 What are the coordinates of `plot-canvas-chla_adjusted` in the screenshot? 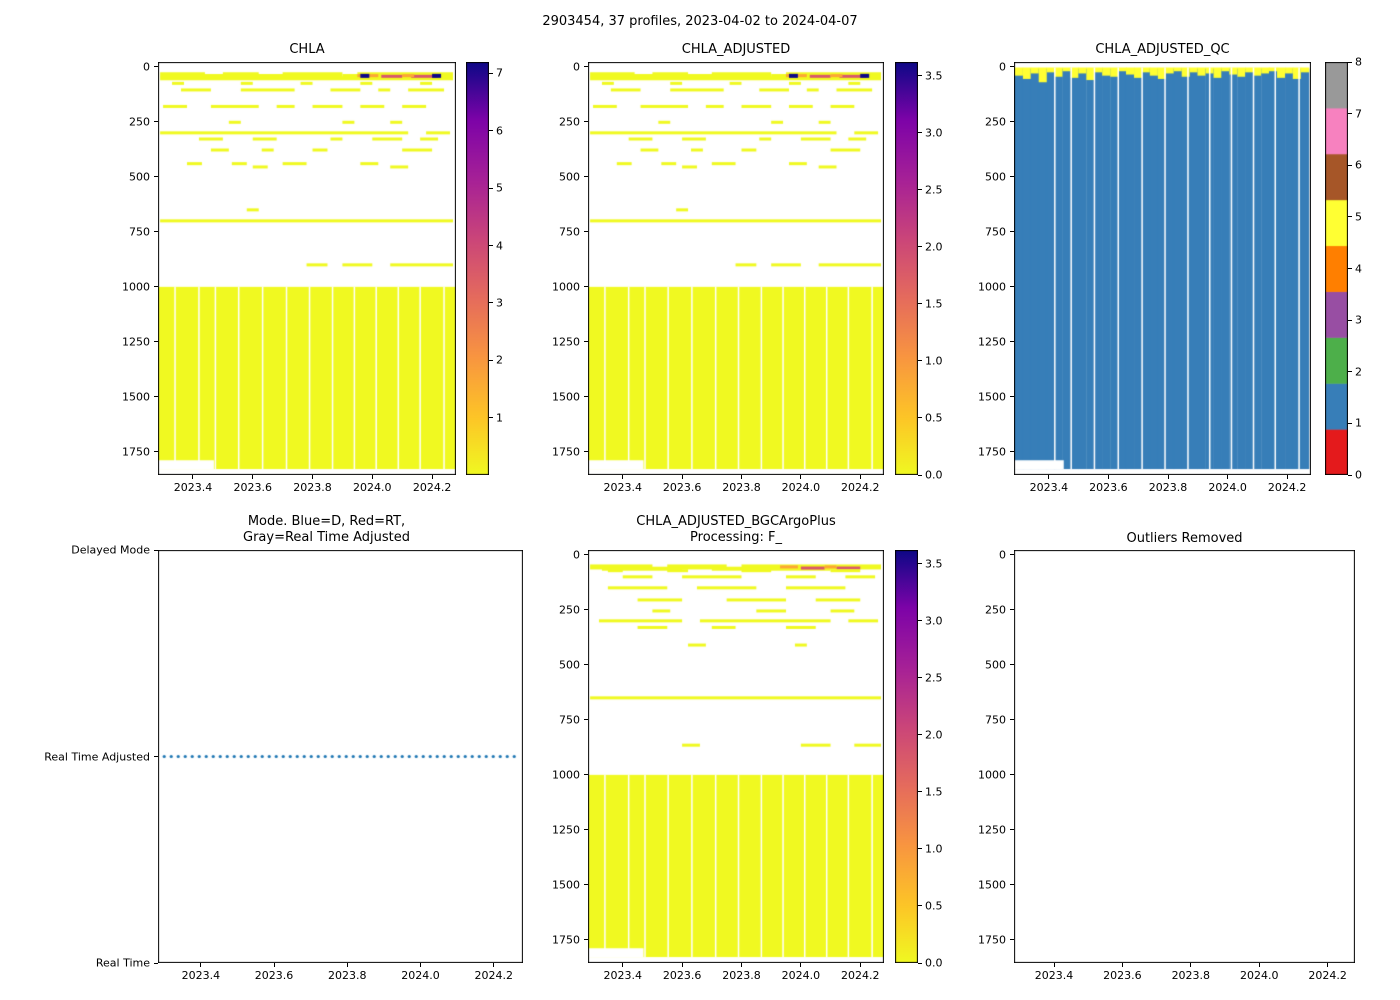 It's located at (736, 268).